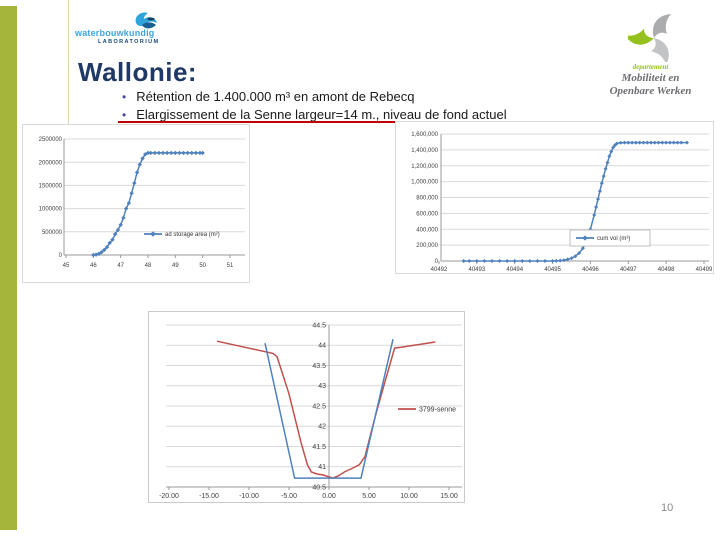 This screenshot has height=540, width=720. What do you see at coordinates (427, 246) in the screenshot?
I see `svg-text: 200,000` at bounding box center [427, 246].